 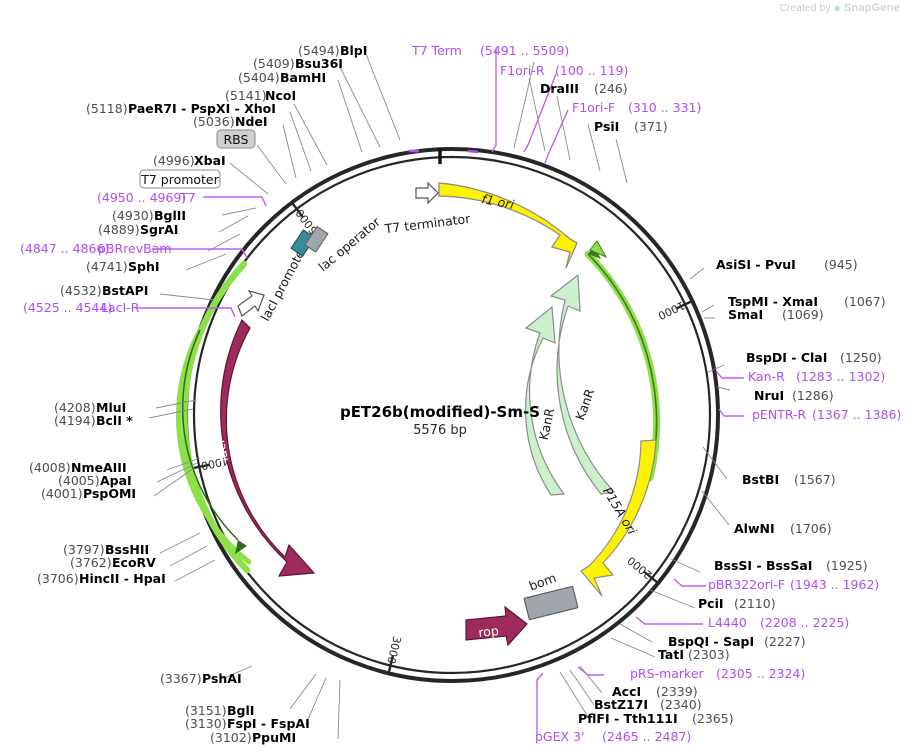 I want to click on label-bamhi: (5404) BamHI, so click(x=282, y=77).